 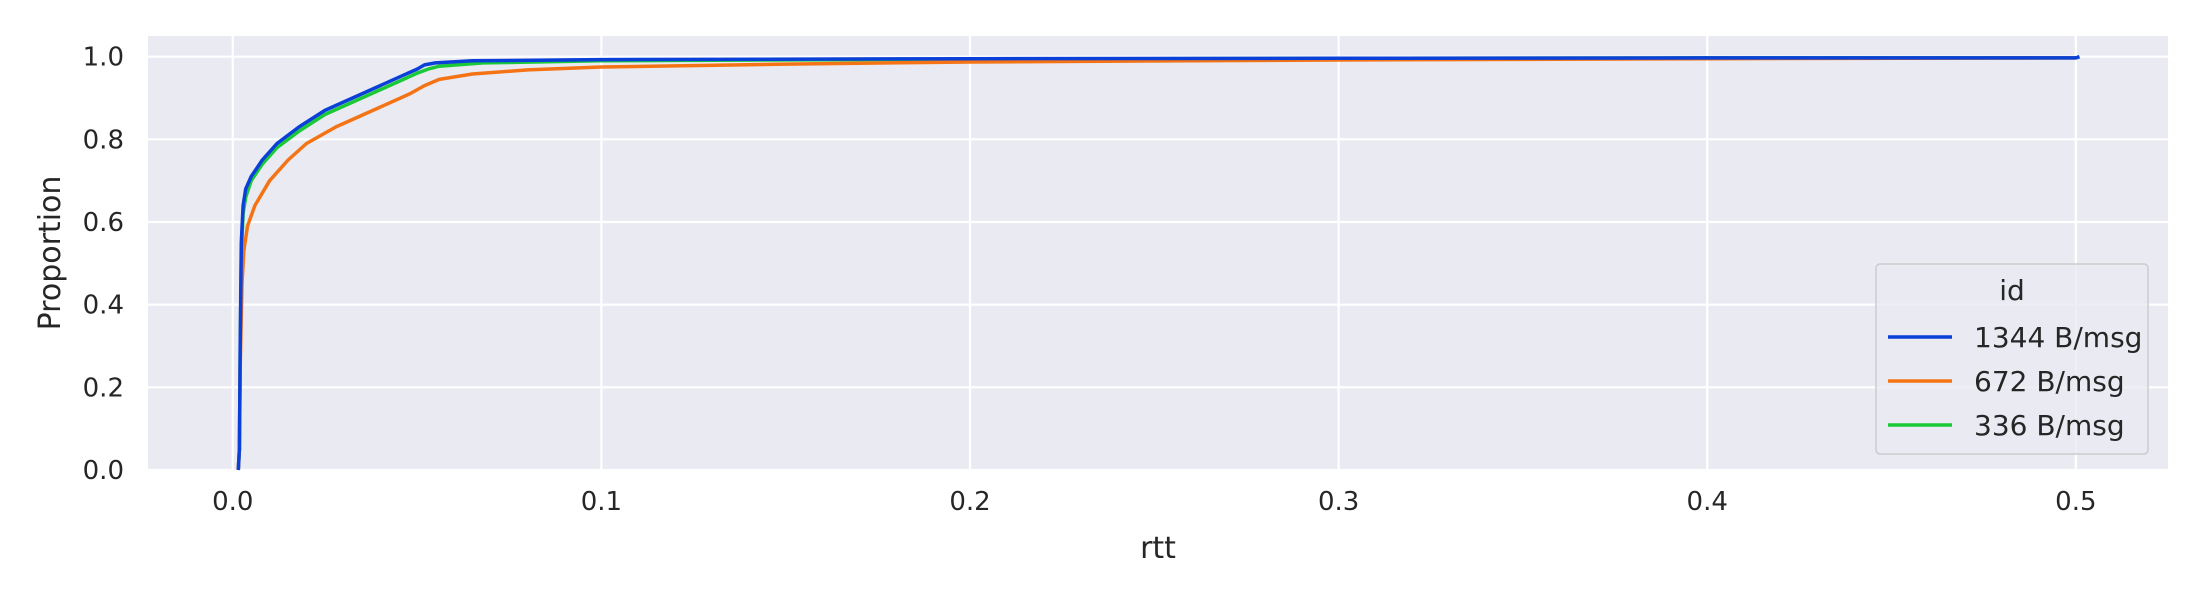 What do you see at coordinates (969, 502) in the screenshot?
I see `x-tick-label: 0.2` at bounding box center [969, 502].